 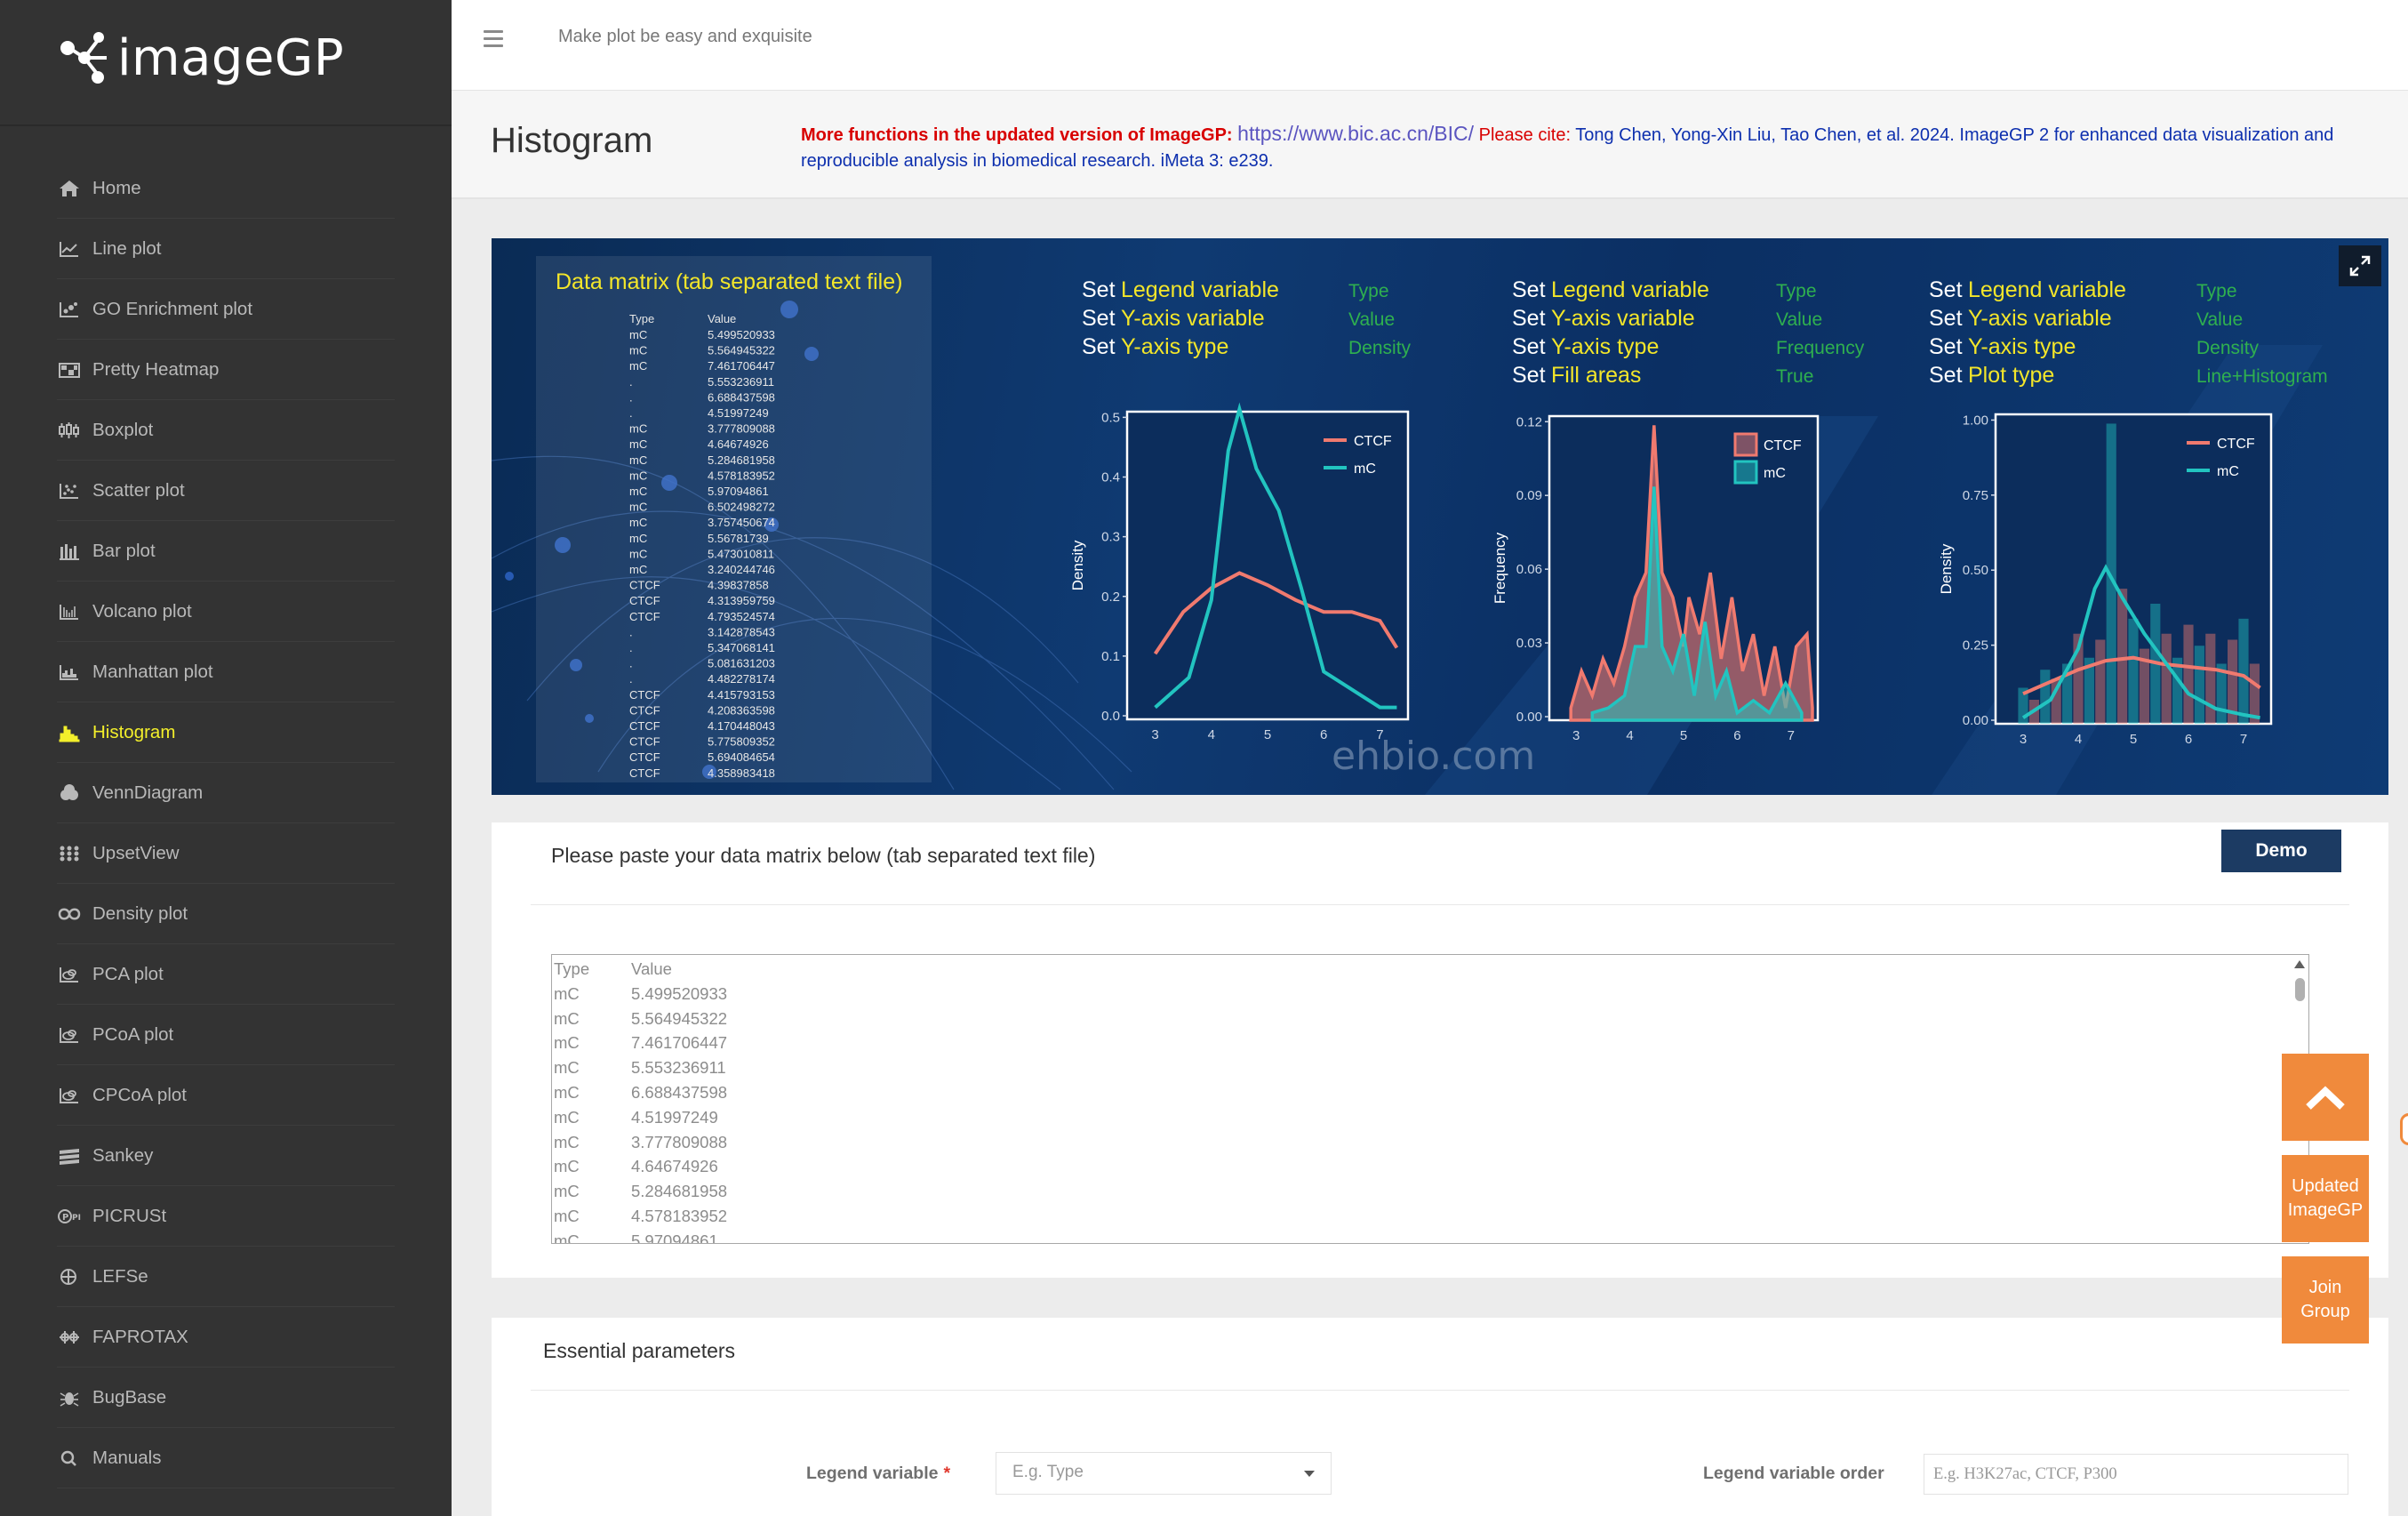 What do you see at coordinates (741, 334) in the screenshot?
I see `matrix-cell: 5.499520933` at bounding box center [741, 334].